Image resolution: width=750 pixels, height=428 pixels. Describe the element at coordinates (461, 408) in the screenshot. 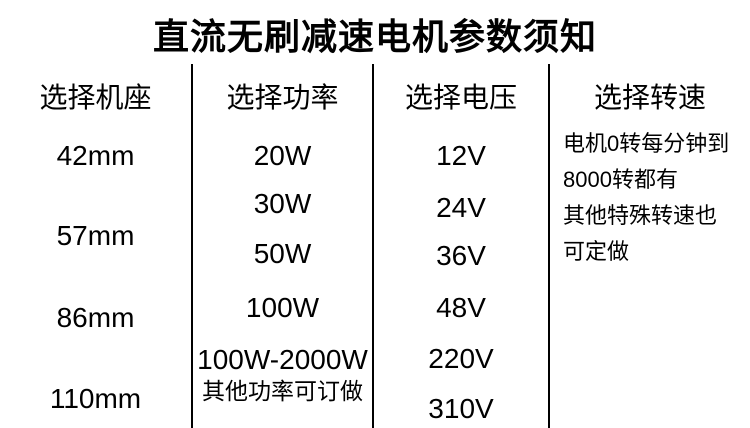

I see `voltage-option: 310V` at that location.